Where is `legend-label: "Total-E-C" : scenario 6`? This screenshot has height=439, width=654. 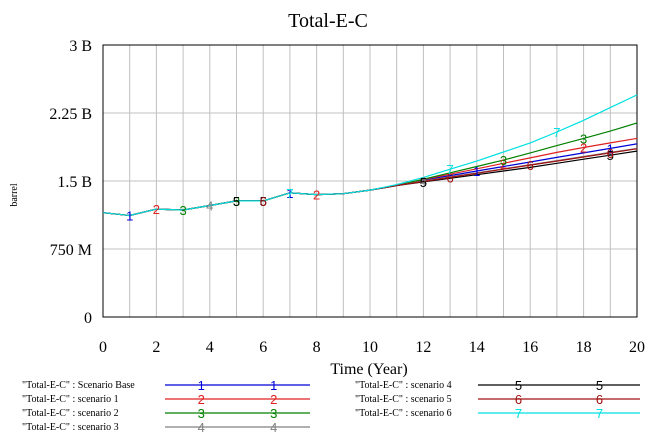
legend-label: "Total-E-C" : scenario 6 is located at coordinates (403, 413).